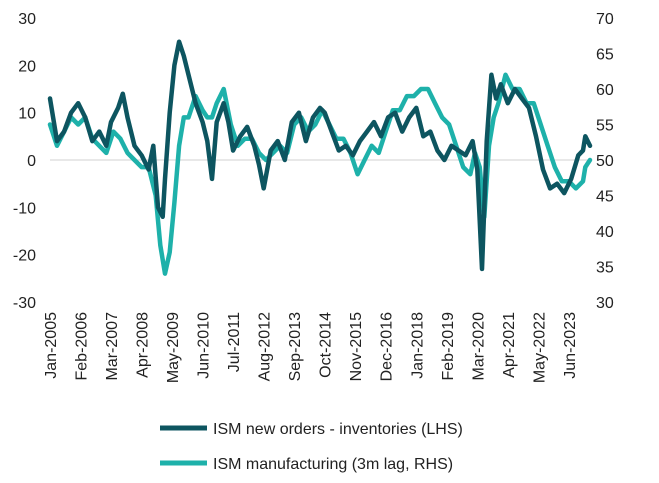 The image size is (659, 483). I want to click on left-axis-tick-label: -10, so click(24, 208).